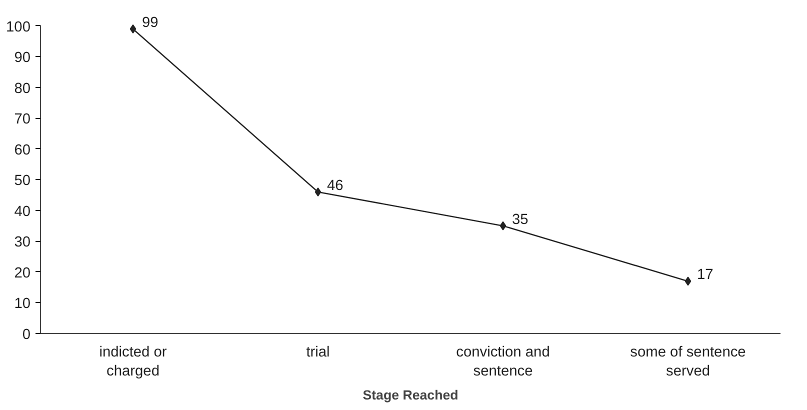  I want to click on y-tick-label: 10, so click(22, 304).